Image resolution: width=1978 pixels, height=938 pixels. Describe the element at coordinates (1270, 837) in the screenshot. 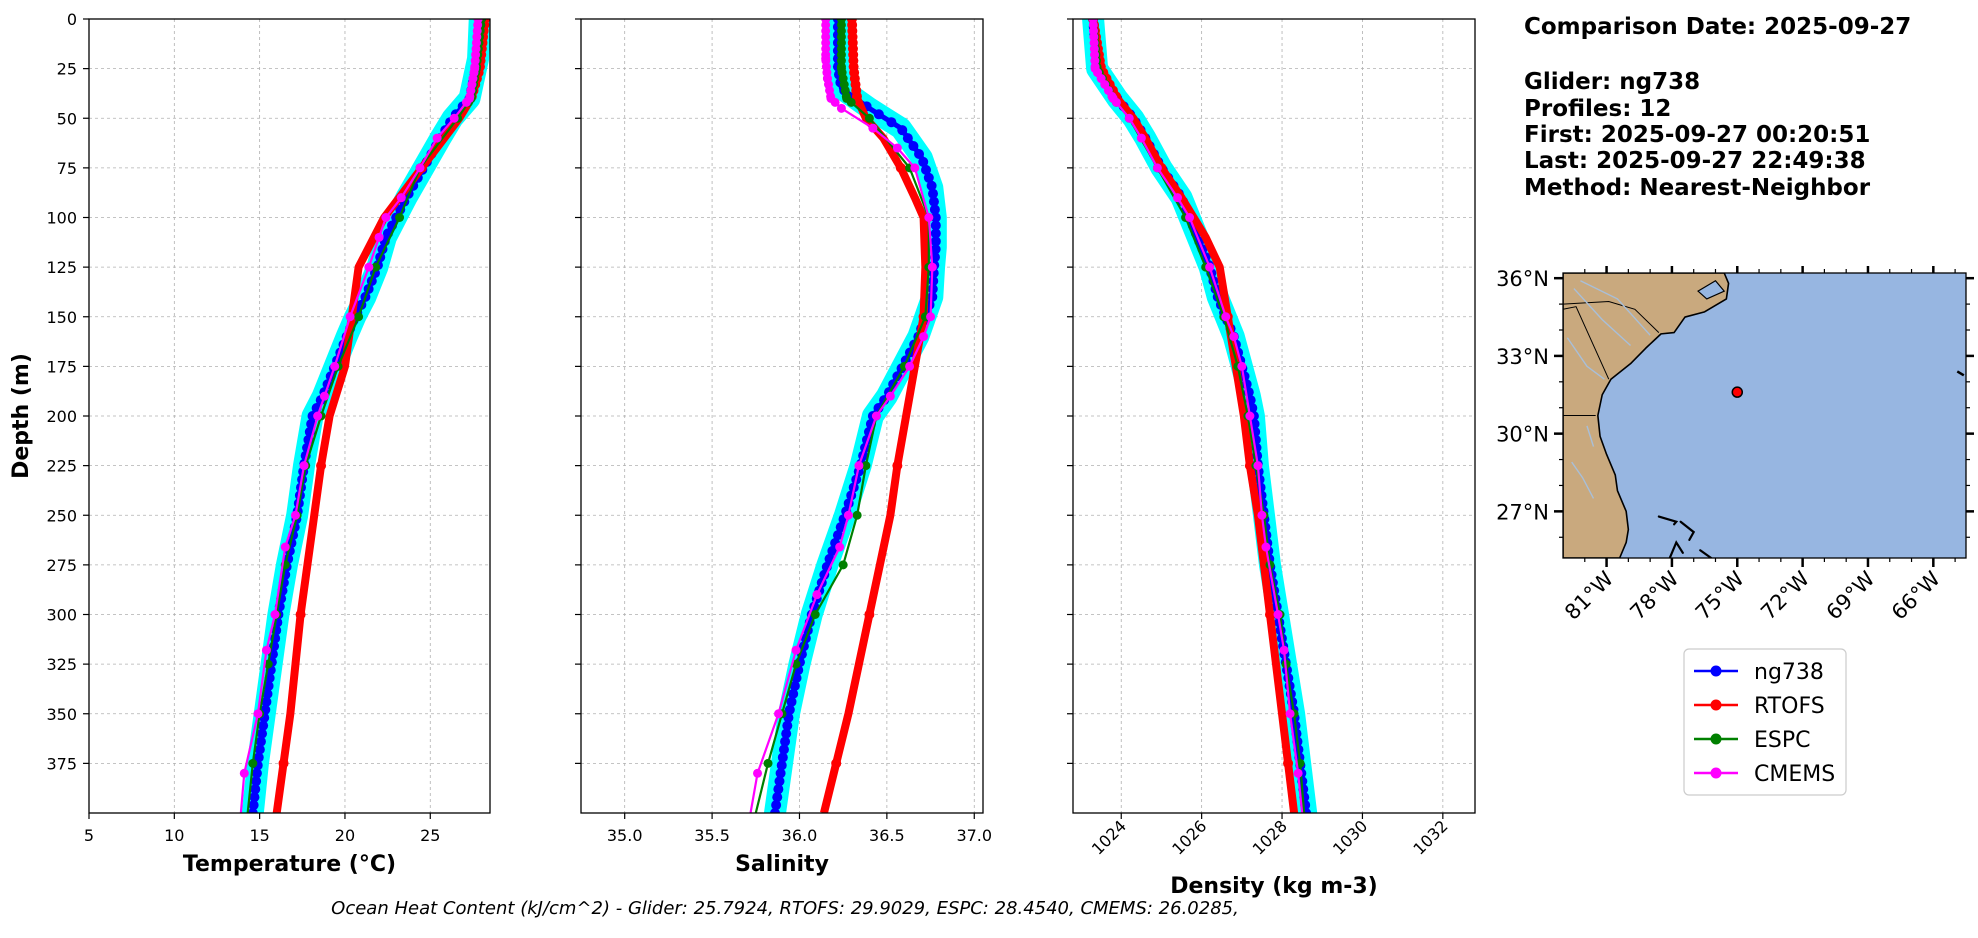

I see `x-tick-label: 1028` at that location.